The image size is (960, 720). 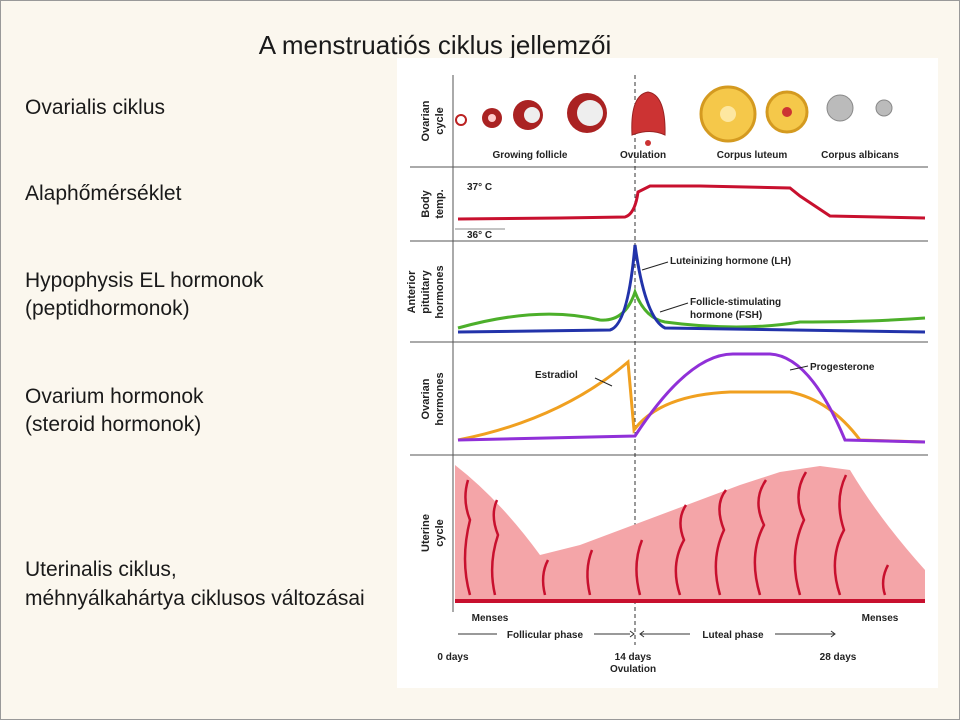 What do you see at coordinates (440, 203) in the screenshot?
I see `row-label: temp.` at bounding box center [440, 203].